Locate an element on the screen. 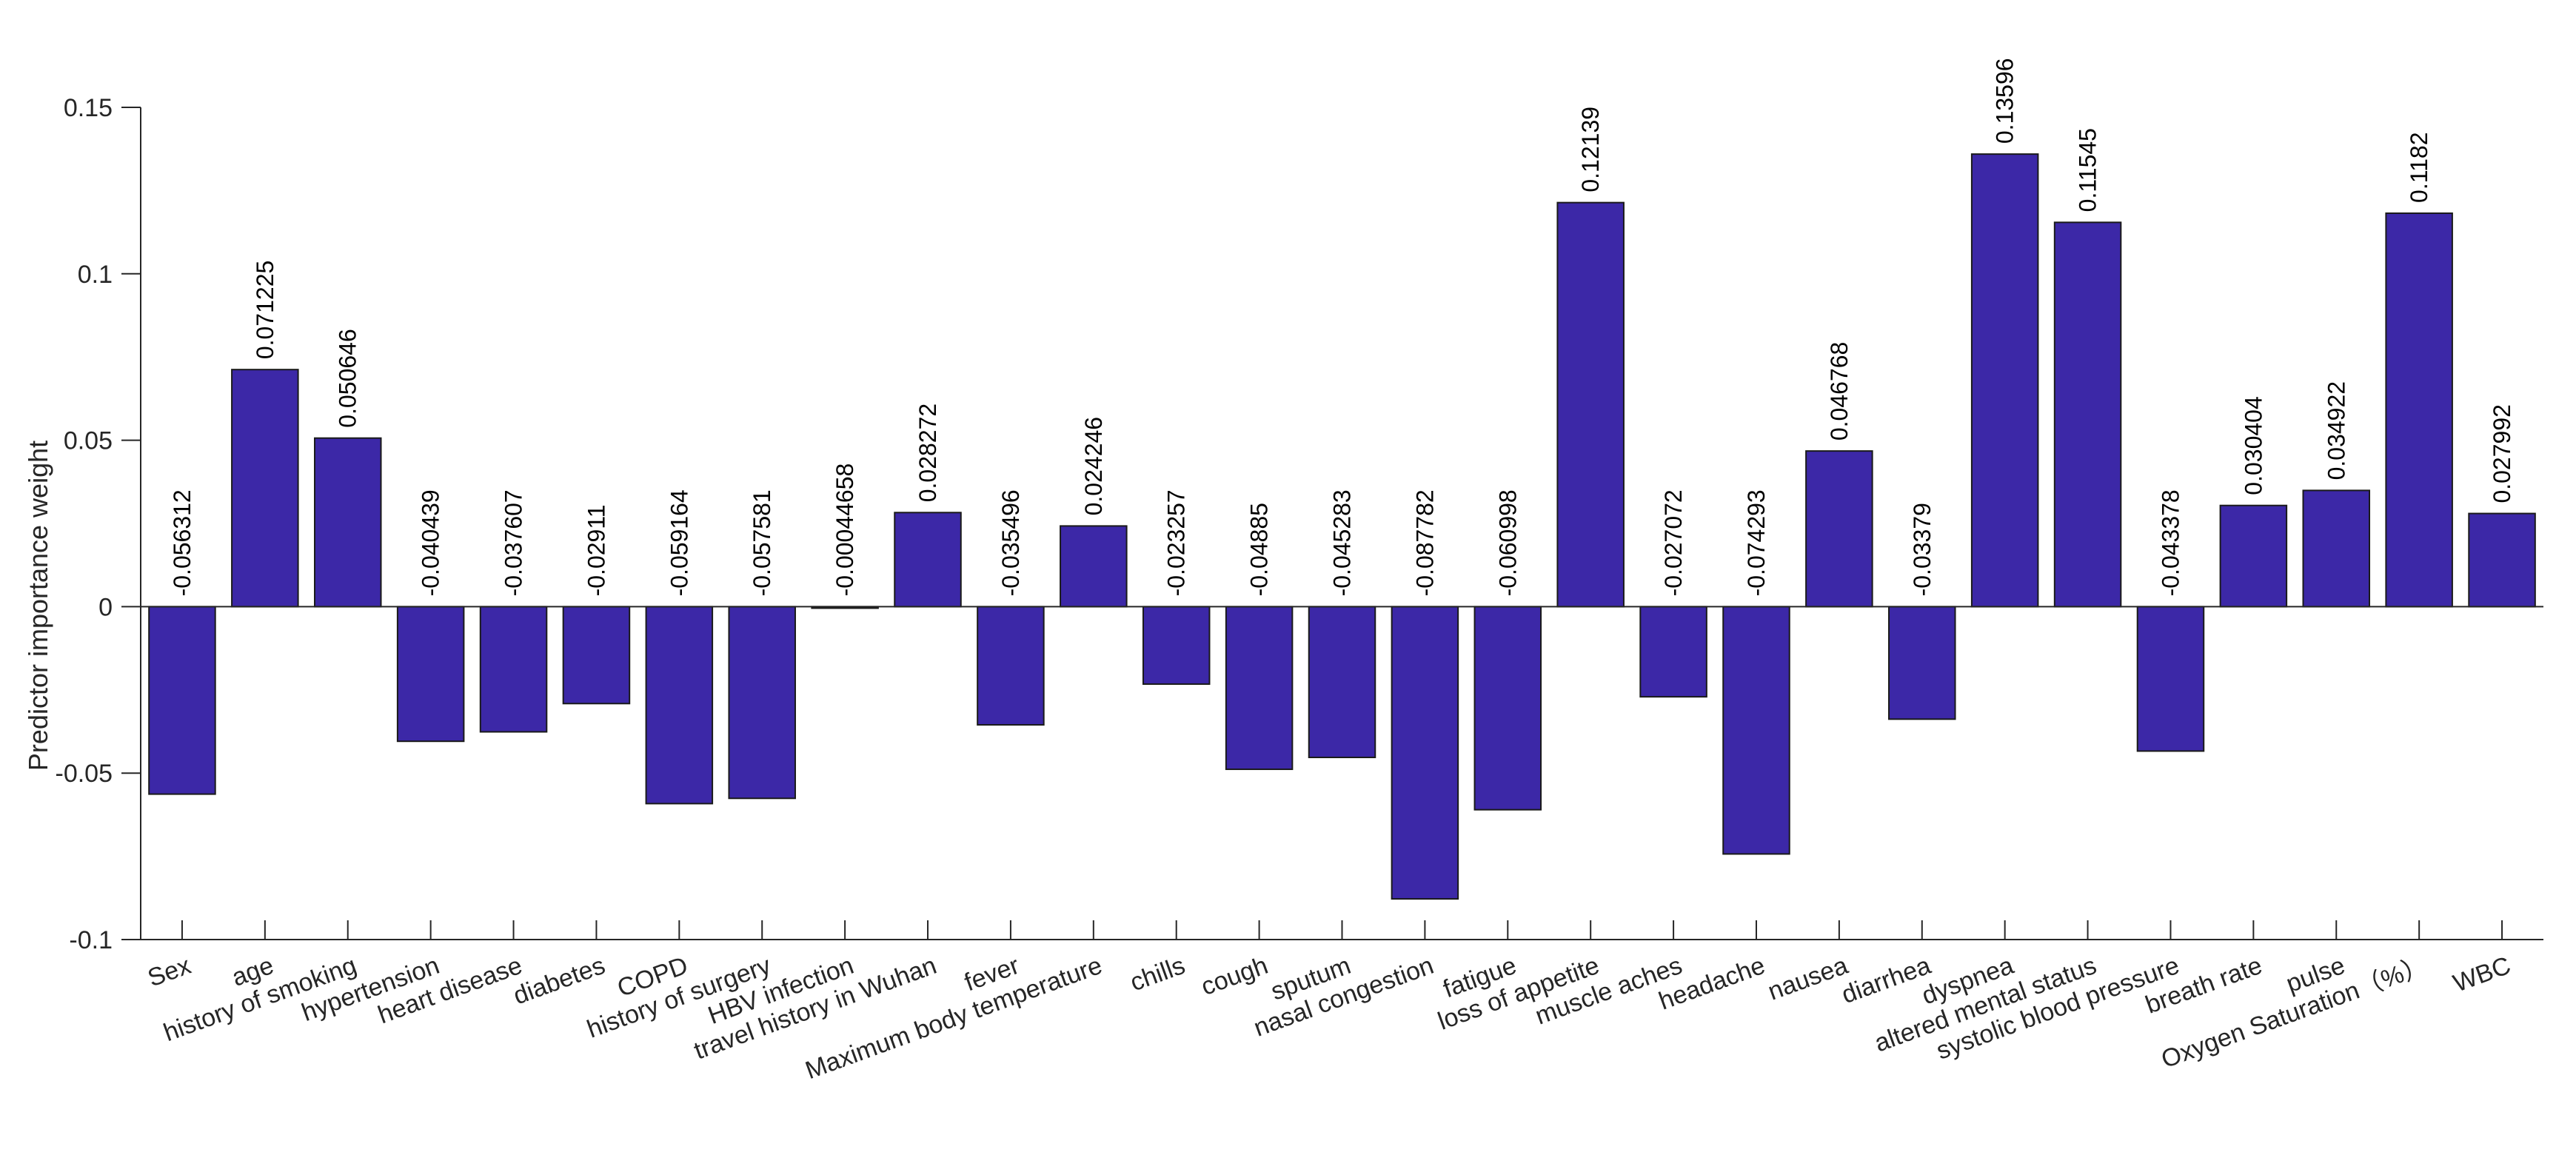  x-tick-label: WBC is located at coordinates (2482, 974).